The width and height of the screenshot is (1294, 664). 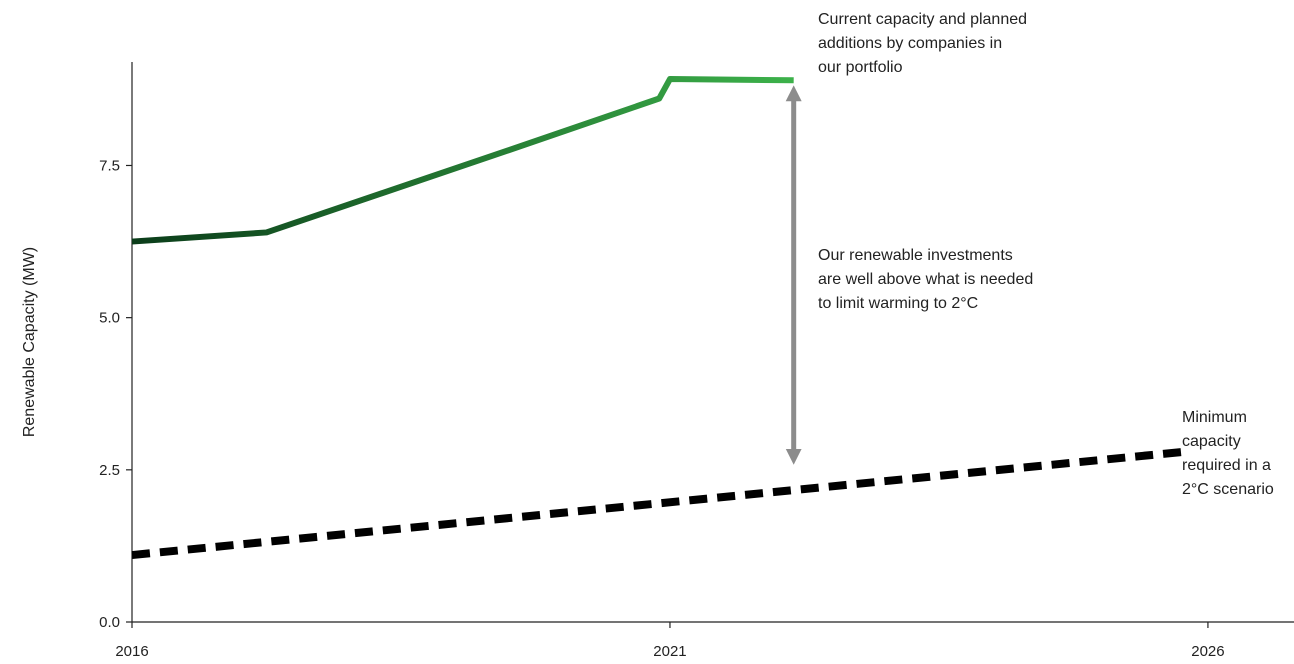 What do you see at coordinates (669, 651) in the screenshot?
I see `x-tick-label: 2021` at bounding box center [669, 651].